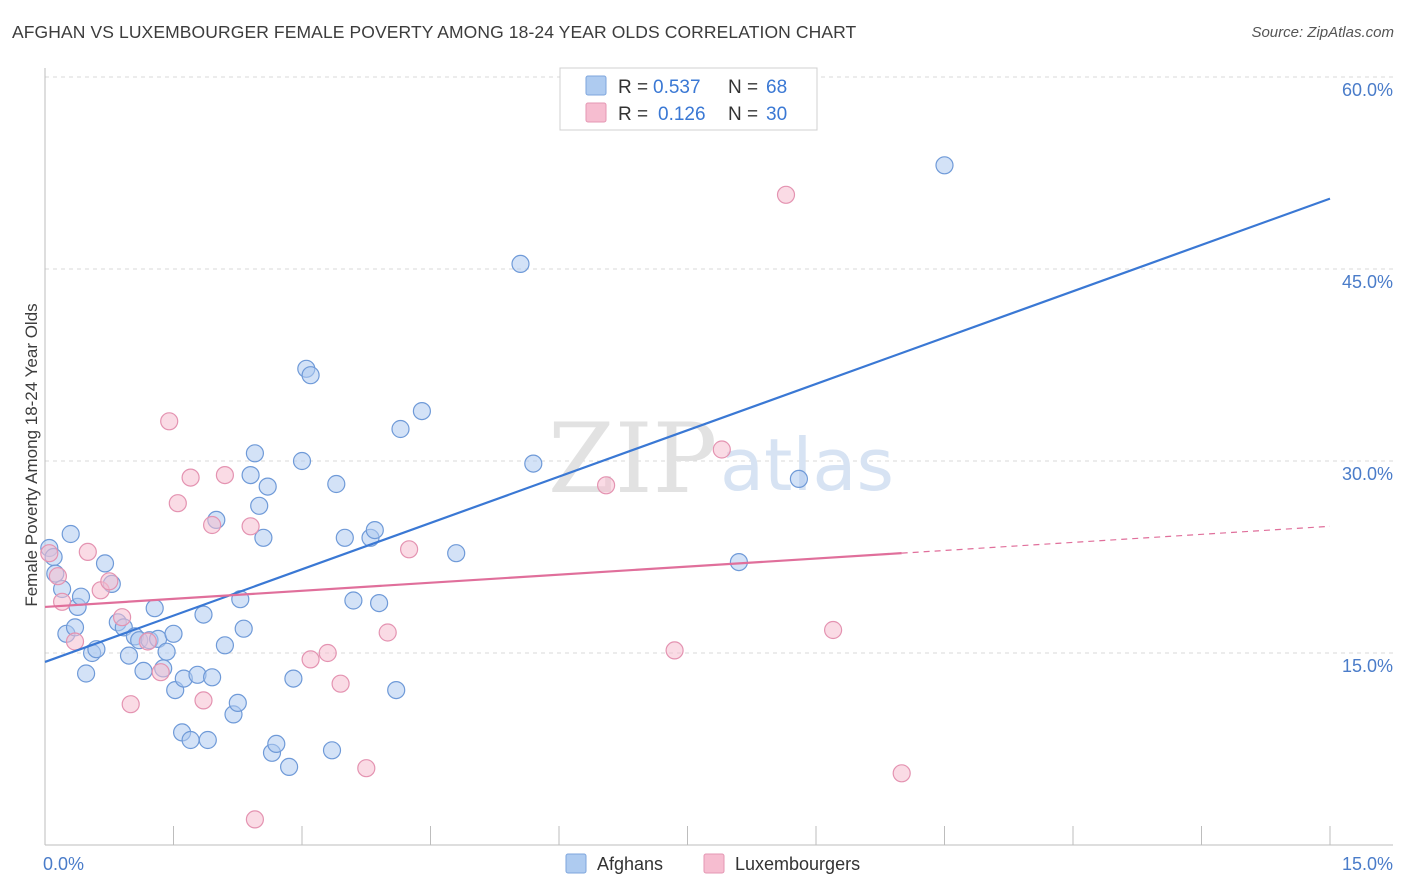 The width and height of the screenshot is (1406, 892). Describe the element at coordinates (1367, 282) in the screenshot. I see `y-tick-label-2: 45.0%` at that location.